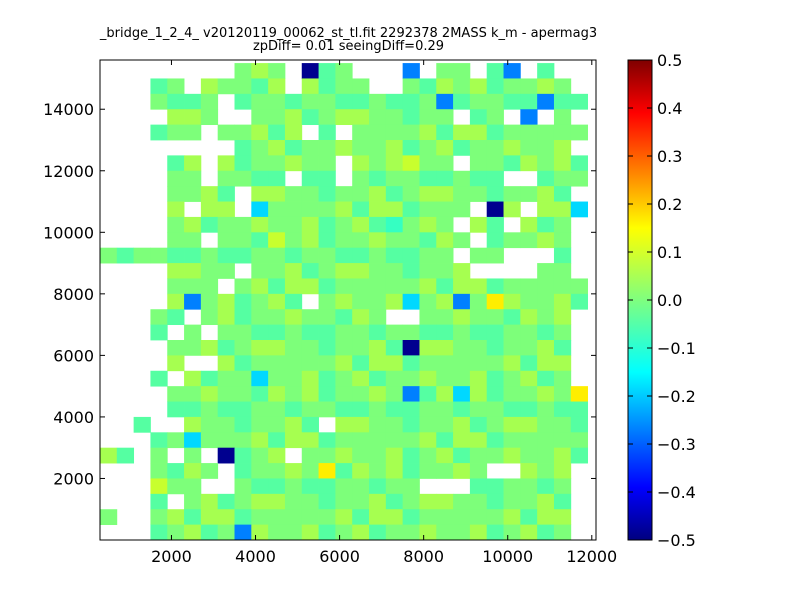 This screenshot has width=800, height=600. What do you see at coordinates (676, 540) in the screenshot?
I see `colorbar-tick-label: −0.5` at bounding box center [676, 540].